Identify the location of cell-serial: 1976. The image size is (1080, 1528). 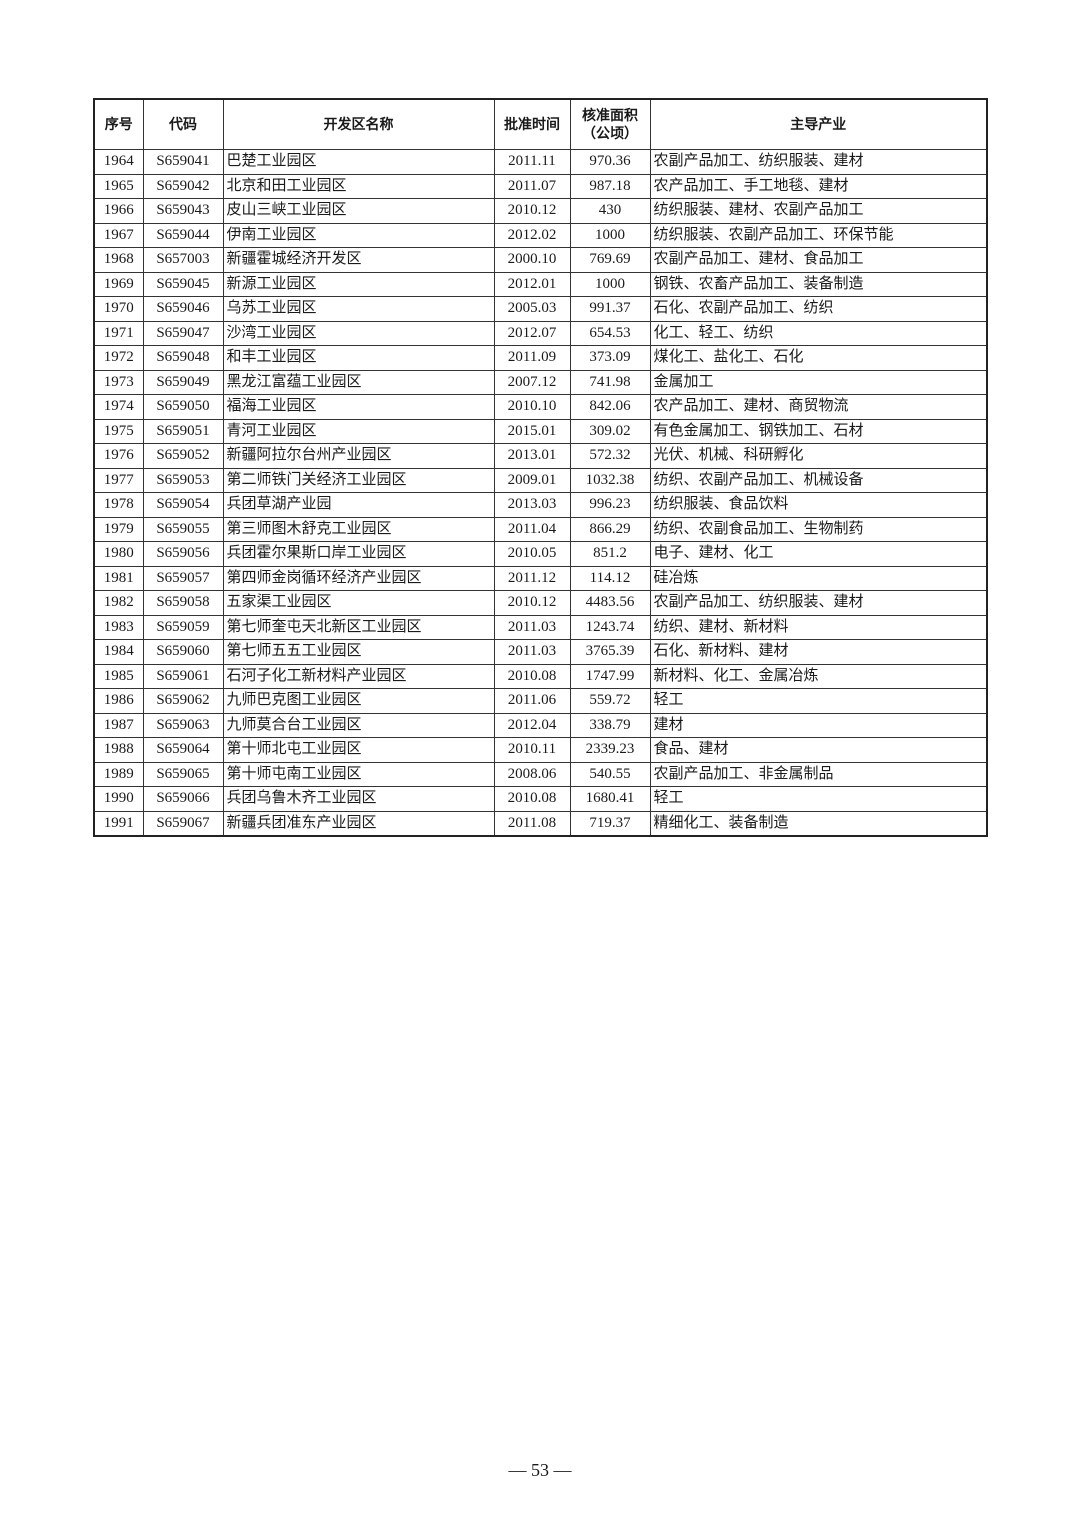
(118, 456).